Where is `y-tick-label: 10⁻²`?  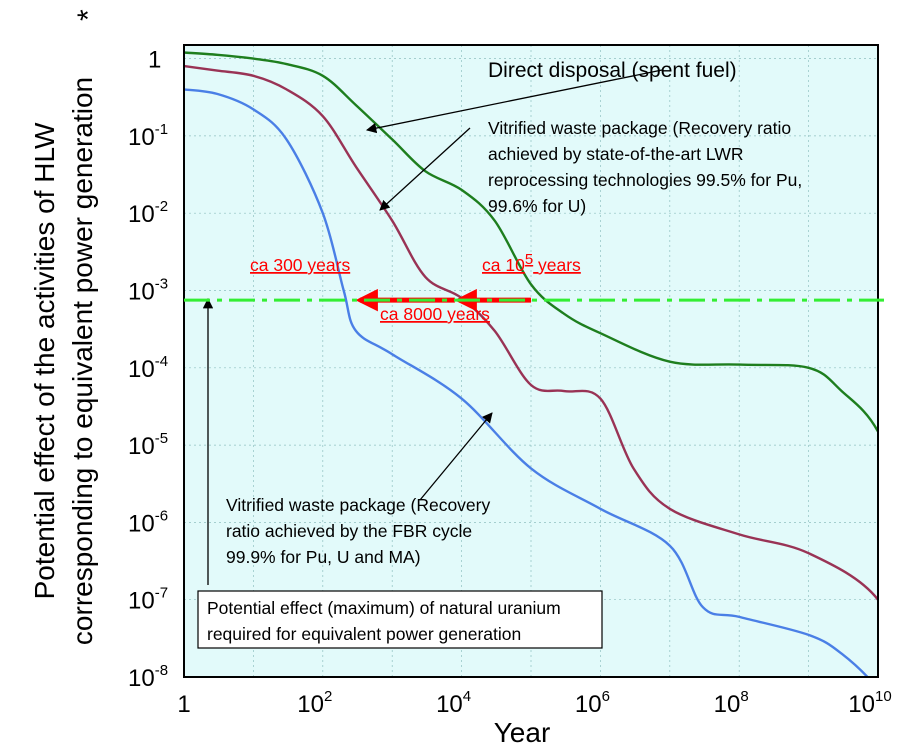
y-tick-label: 10⁻² is located at coordinates (148, 213).